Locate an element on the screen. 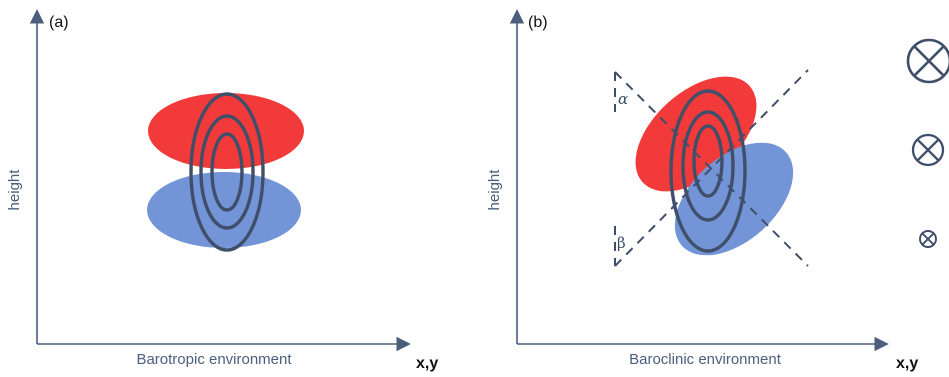 This screenshot has height=377, width=949. panel-b-reference-lines is located at coordinates (711, 168).